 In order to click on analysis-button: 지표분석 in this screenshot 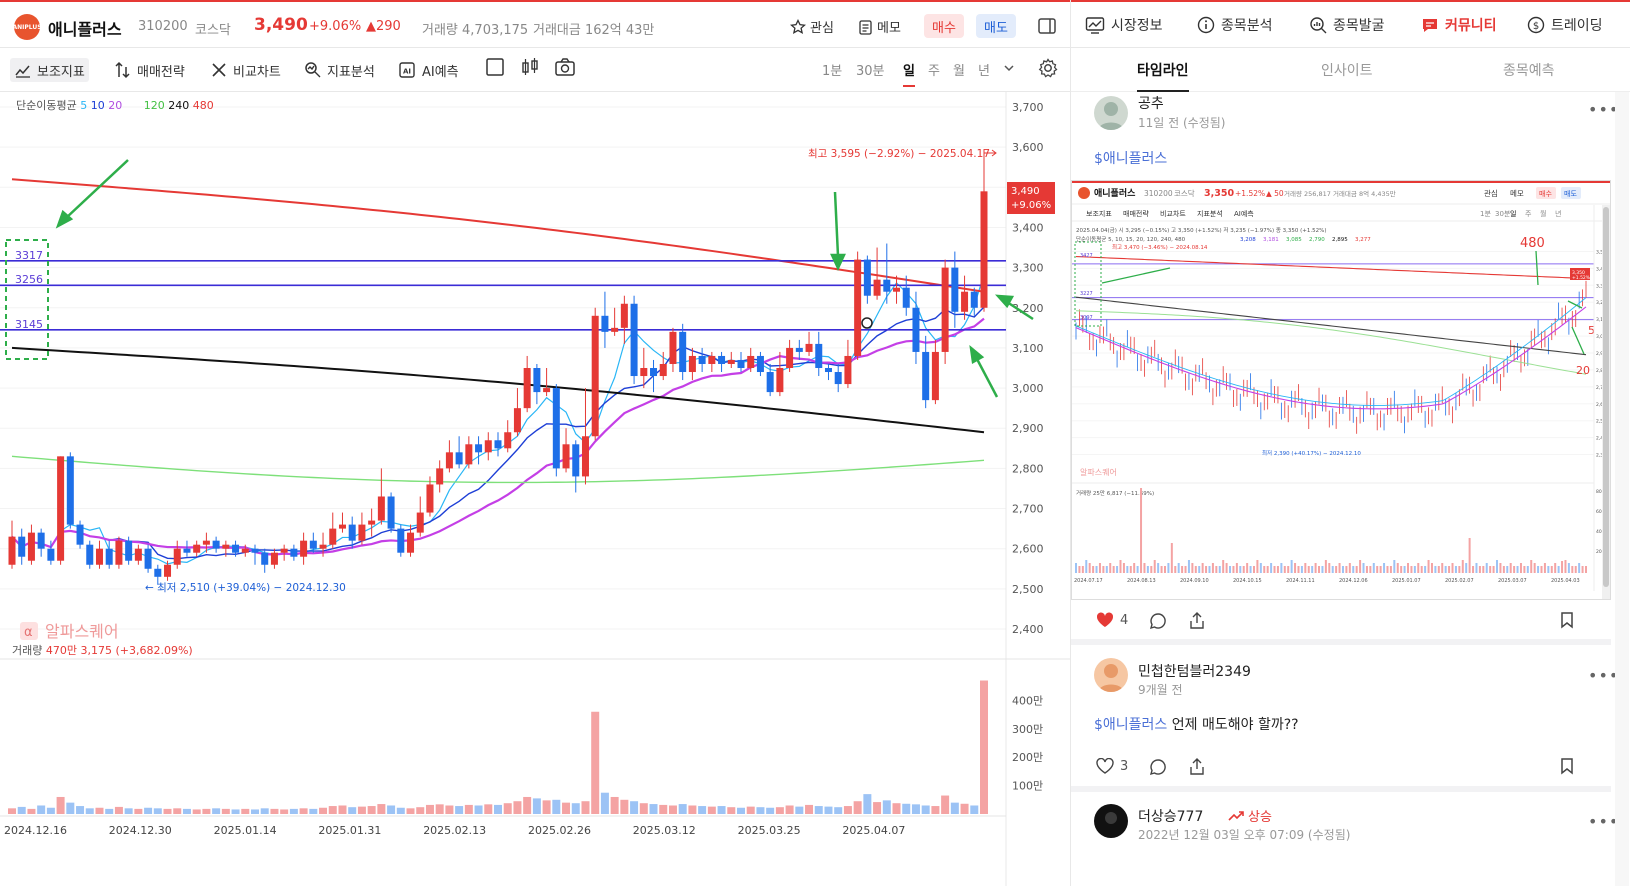, I will do `click(339, 70)`.